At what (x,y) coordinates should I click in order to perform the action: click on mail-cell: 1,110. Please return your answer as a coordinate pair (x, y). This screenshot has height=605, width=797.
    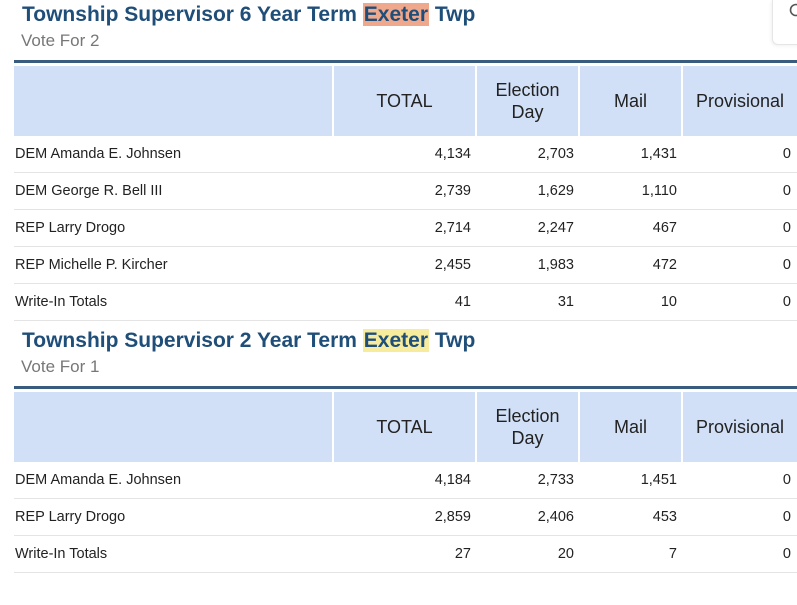
    Looking at the image, I should click on (631, 191).